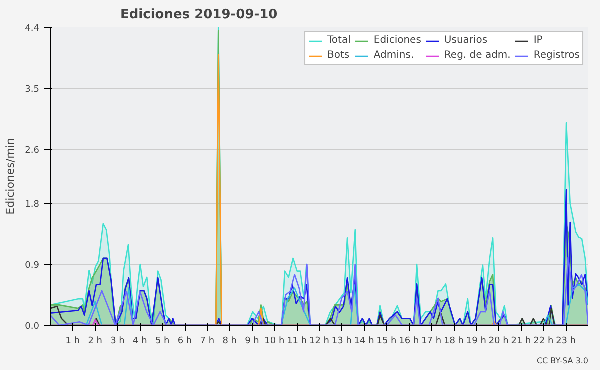 This screenshot has height=370, width=600. I want to click on y-tick-label: 3.5, so click(32, 89).